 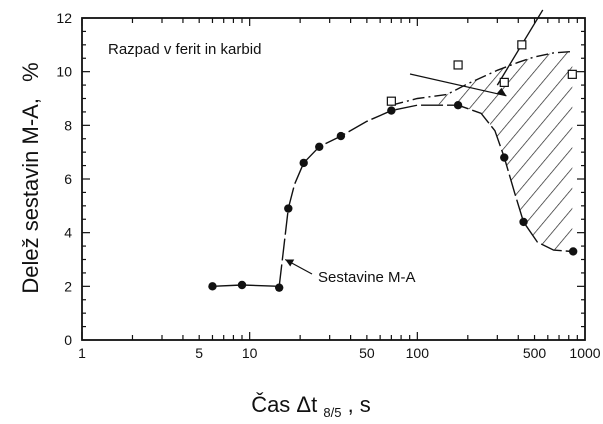 What do you see at coordinates (30, 72) in the screenshot?
I see `y-axis-unit: %` at bounding box center [30, 72].